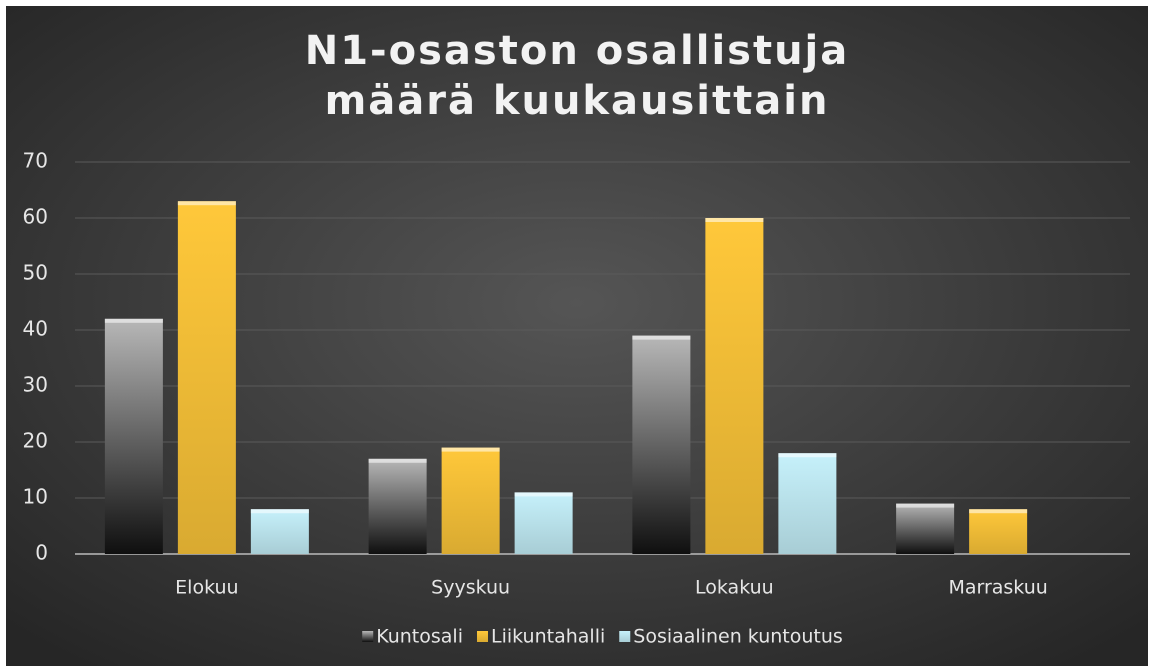 The width and height of the screenshot is (1154, 672). Describe the element at coordinates (548, 637) in the screenshot. I see `legend-label: Liikuntahalli` at that location.